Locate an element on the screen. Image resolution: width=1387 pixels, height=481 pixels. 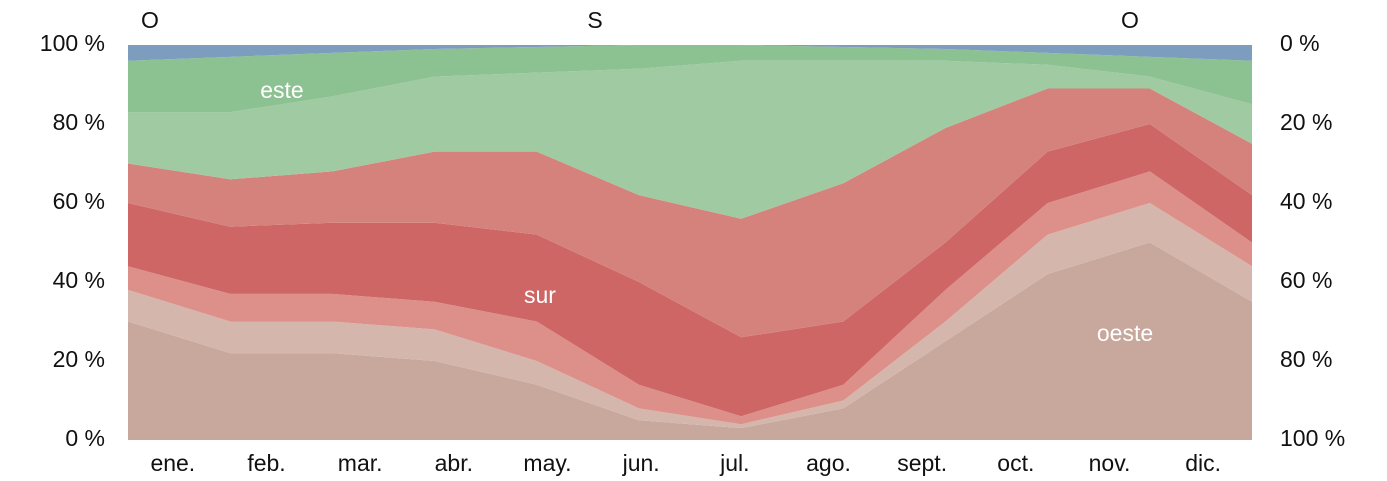
x-tick-label: jul. is located at coordinates (734, 463).